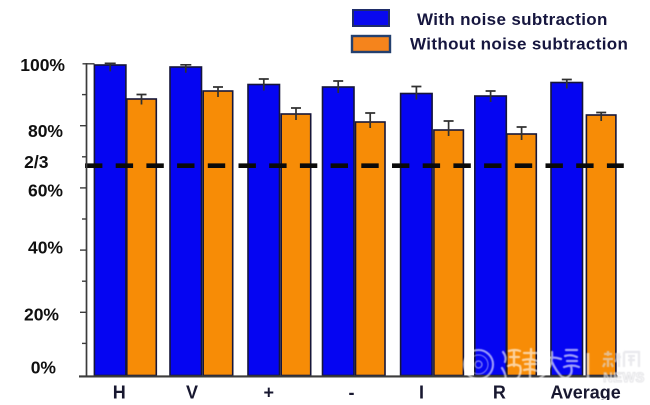 The image size is (650, 405). I want to click on svg-text: 40%, so click(45, 248).